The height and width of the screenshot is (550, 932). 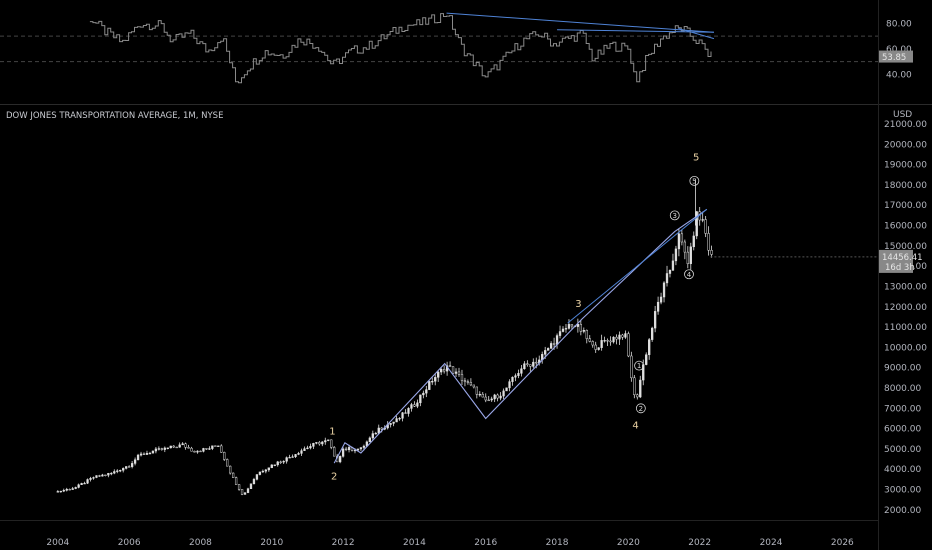 I want to click on price-tick-label: 9000.00, so click(x=902, y=369).